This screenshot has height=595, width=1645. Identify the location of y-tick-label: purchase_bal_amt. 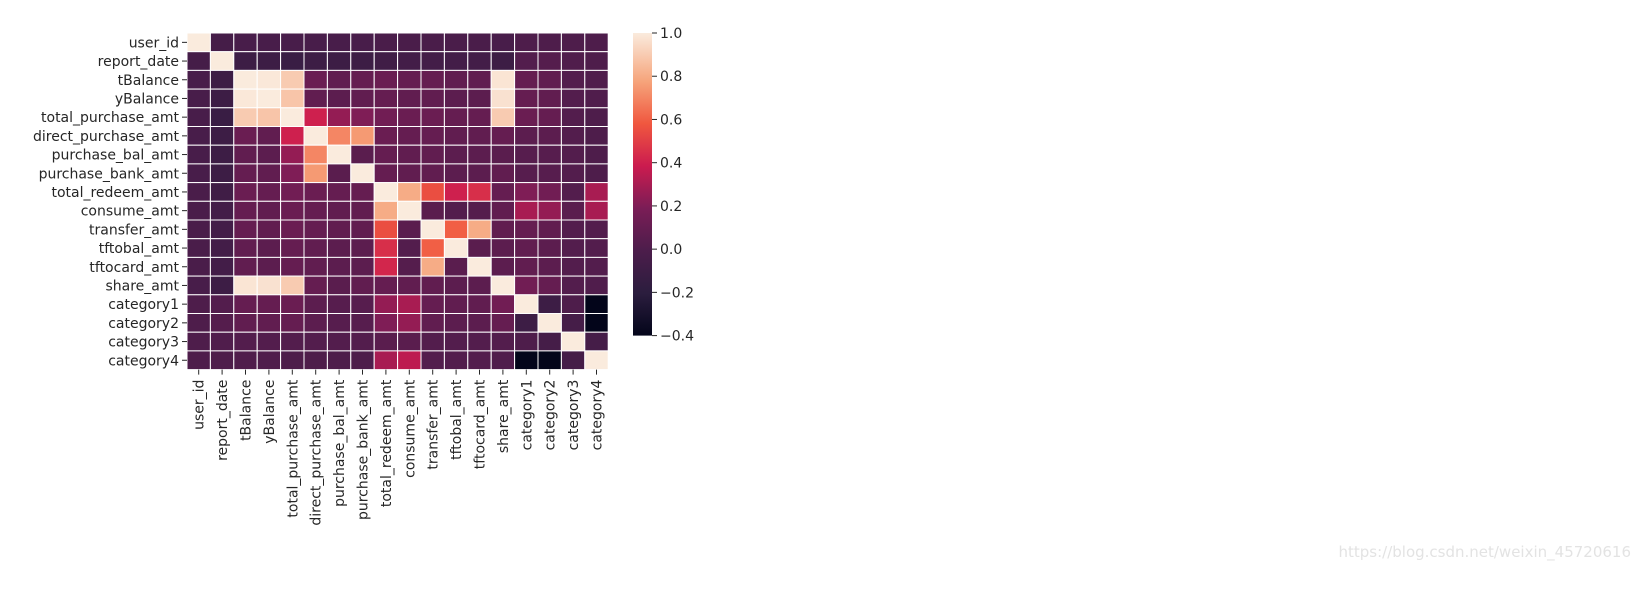
(116, 156).